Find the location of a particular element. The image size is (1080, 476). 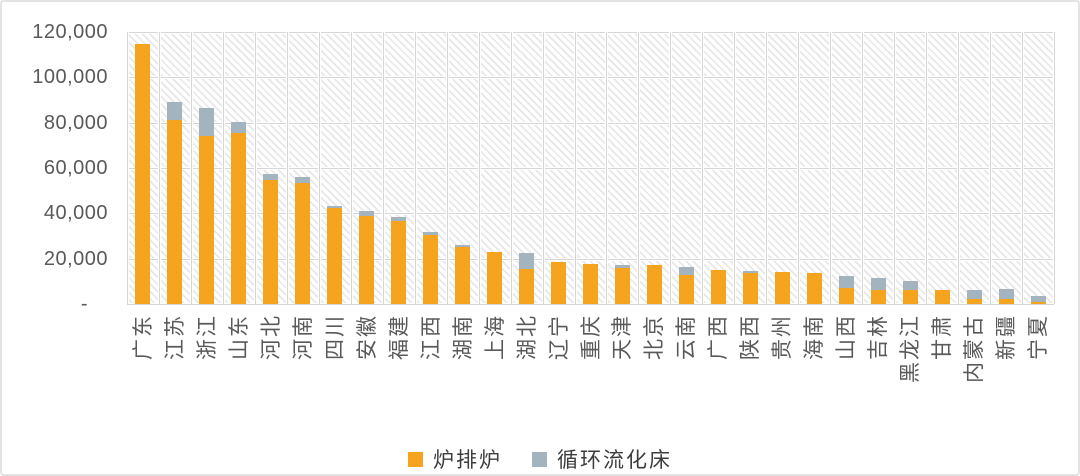

bar-江西-循环流化床 is located at coordinates (430, 233).